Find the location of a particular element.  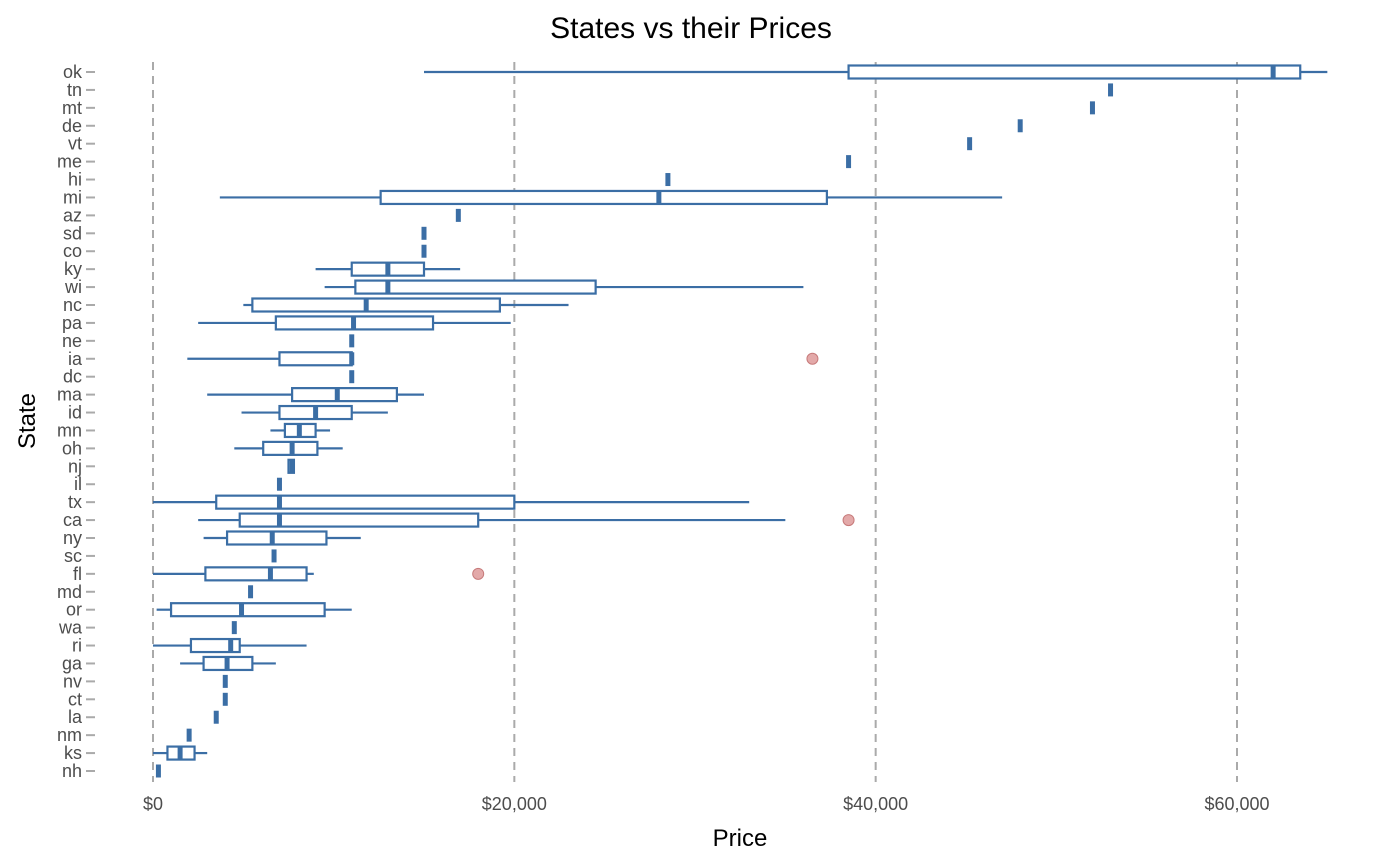

box-wi is located at coordinates (564, 287).